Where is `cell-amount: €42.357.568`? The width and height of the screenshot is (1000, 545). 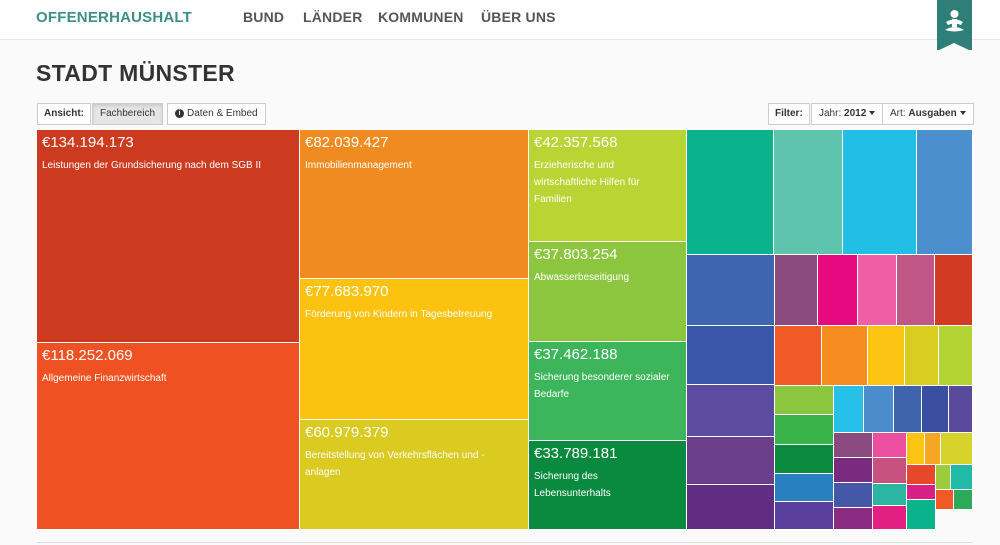
cell-amount: €42.357.568 is located at coordinates (576, 142).